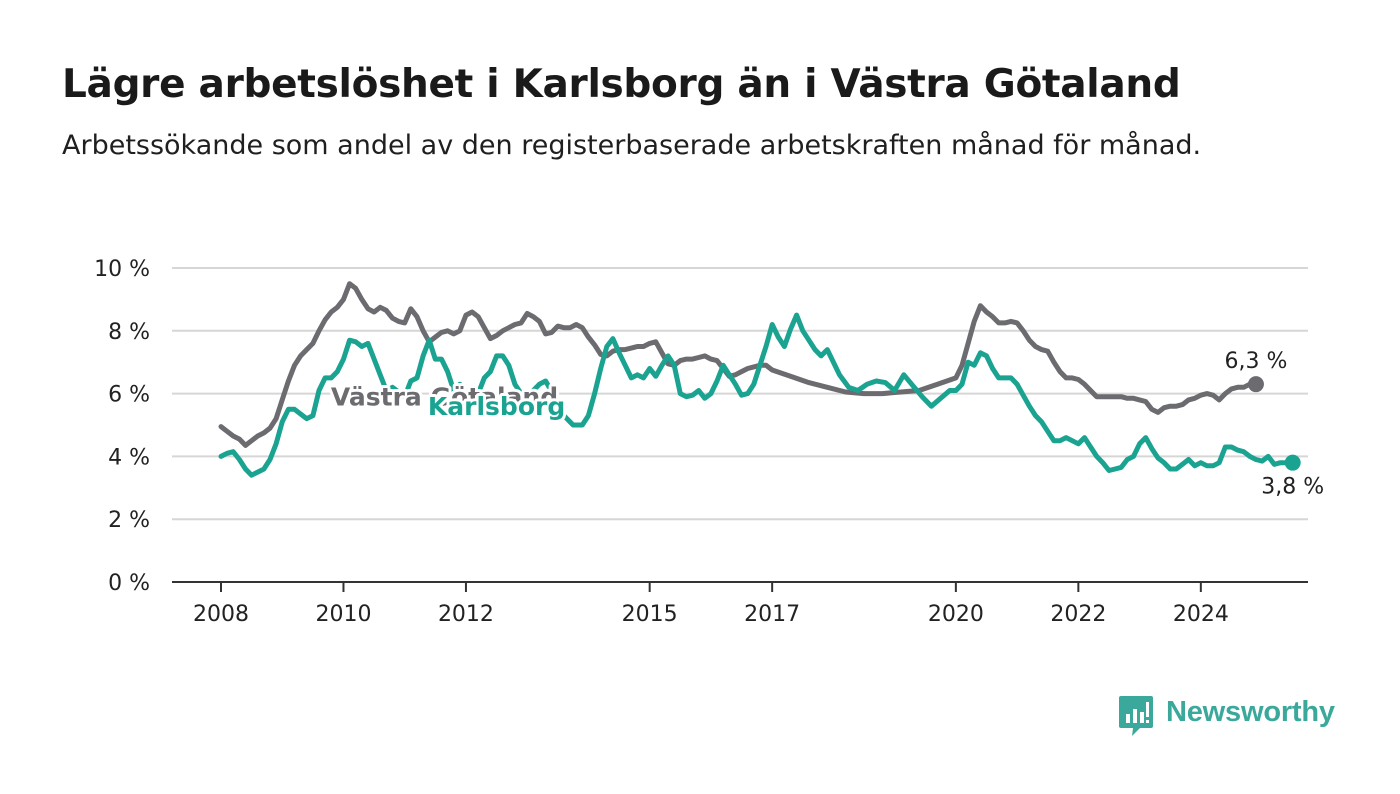  I want to click on y-axis-ticks: 0 % 2 % 4 % 6 % 8 % 10 %, so click(122, 426).